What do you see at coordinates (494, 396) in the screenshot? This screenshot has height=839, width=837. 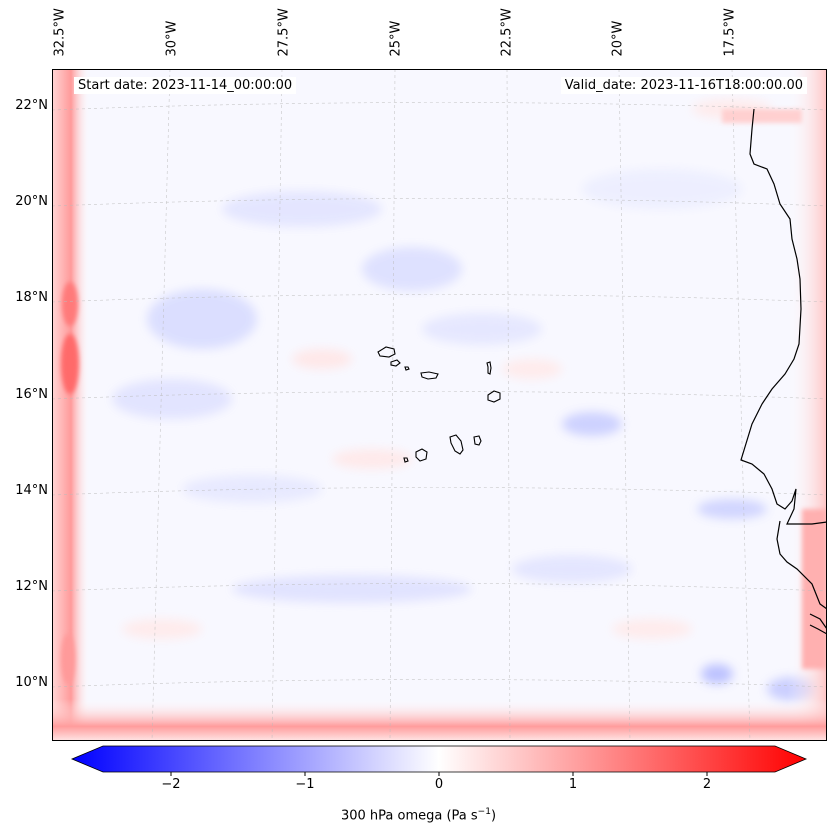 I see `island-boa-vista` at bounding box center [494, 396].